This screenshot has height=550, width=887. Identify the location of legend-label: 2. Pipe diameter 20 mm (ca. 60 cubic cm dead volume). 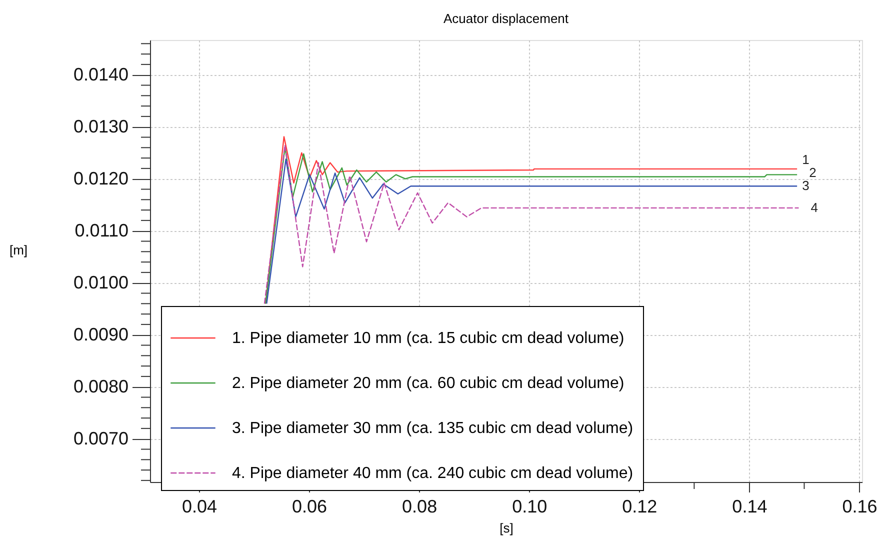
(428, 383).